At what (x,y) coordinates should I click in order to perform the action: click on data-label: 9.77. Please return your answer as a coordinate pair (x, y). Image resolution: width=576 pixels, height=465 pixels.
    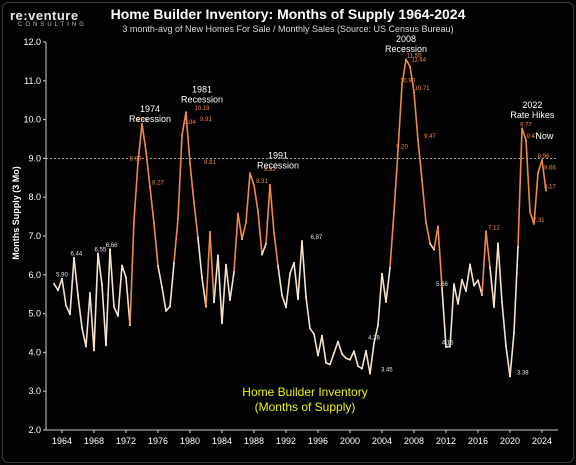
    Looking at the image, I should click on (526, 126).